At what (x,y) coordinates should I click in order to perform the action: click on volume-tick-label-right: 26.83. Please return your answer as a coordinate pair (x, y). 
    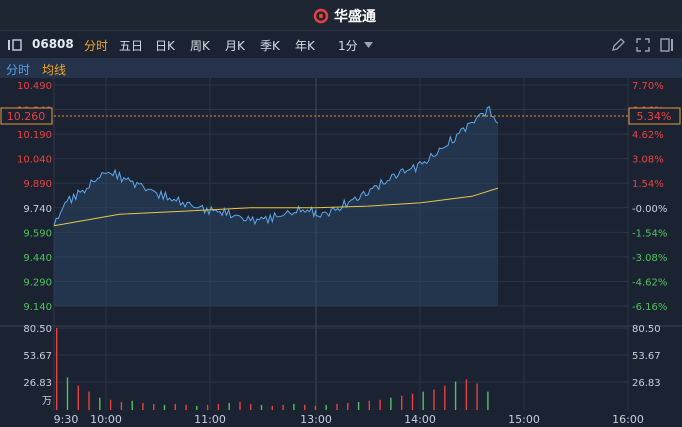
    Looking at the image, I should click on (646, 383).